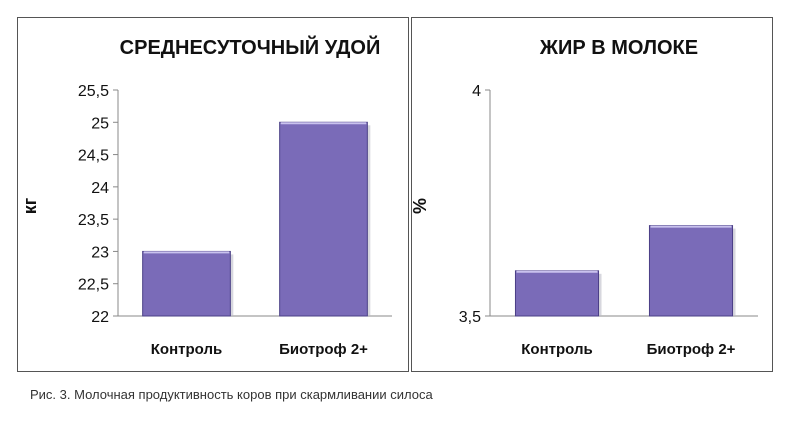 The height and width of the screenshot is (431, 787). Describe the element at coordinates (93, 285) in the screenshot. I see `y-tick-label: 22,5` at that location.